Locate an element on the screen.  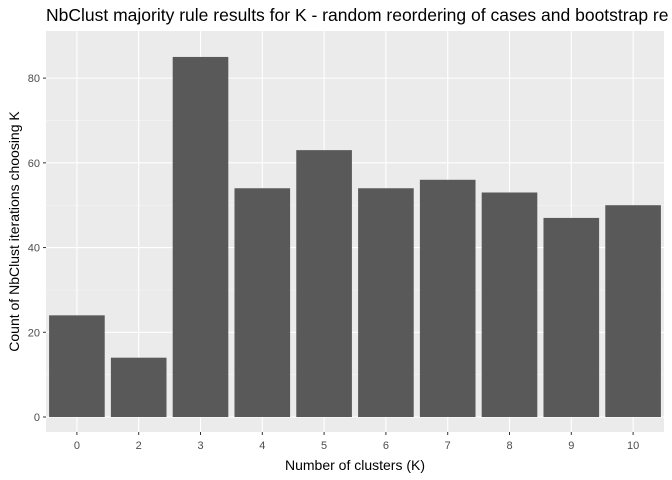
x-tick-label: 9 is located at coordinates (571, 446).